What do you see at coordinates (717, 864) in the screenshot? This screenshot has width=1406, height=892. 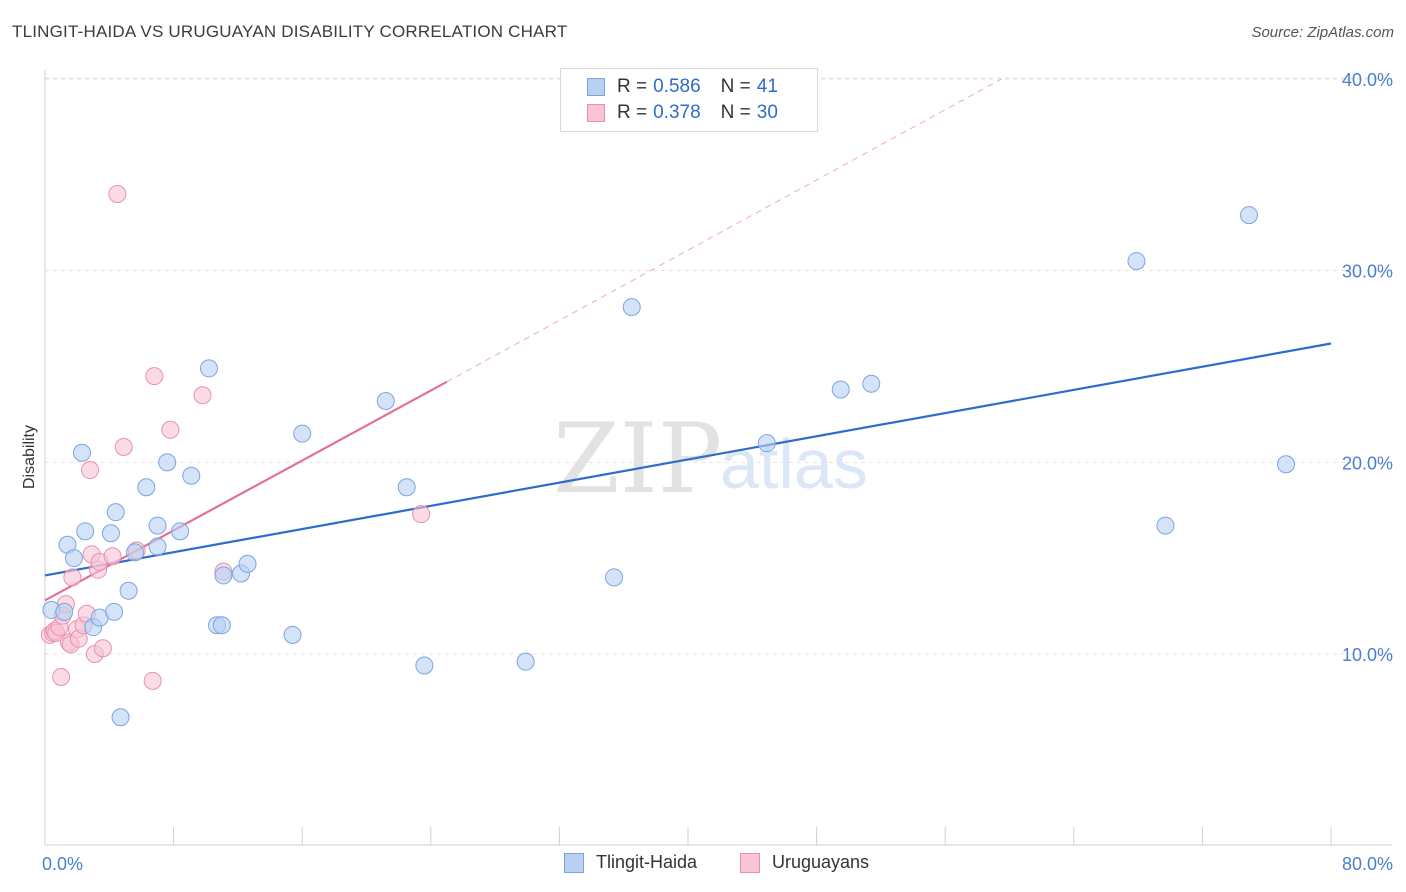 I see `x-tick-labels: 0.0% 80.0%` at bounding box center [717, 864].